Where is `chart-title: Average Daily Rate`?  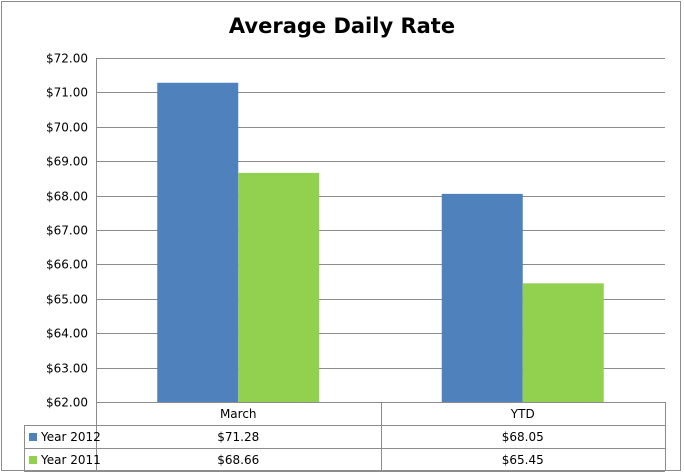
chart-title: Average Daily Rate is located at coordinates (342, 26).